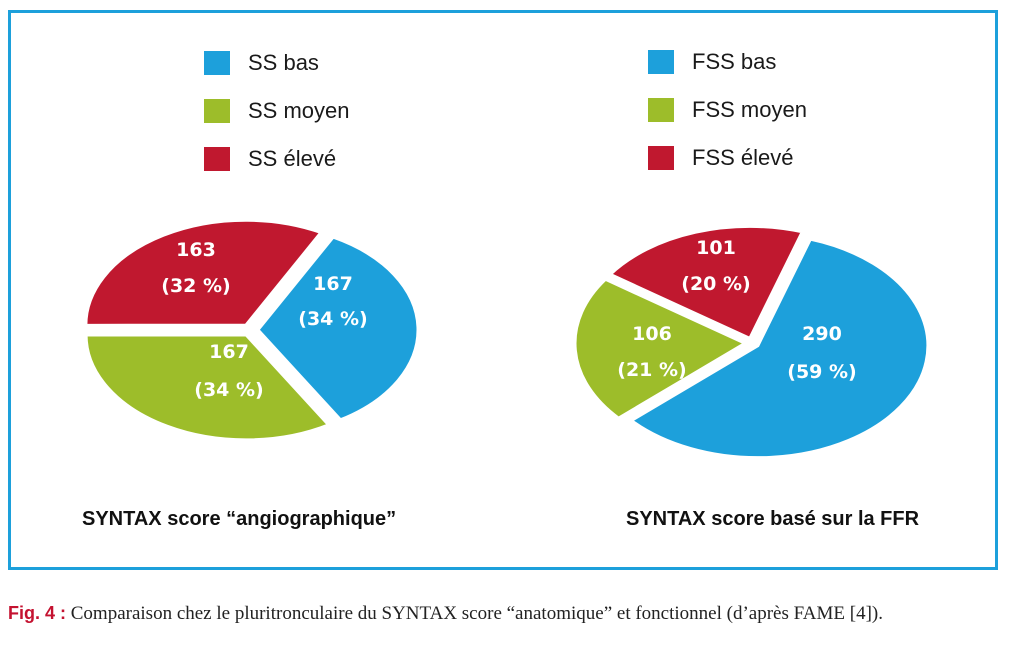  I want to click on legend-item-fss-eleve: FSS élevé, so click(721, 158).